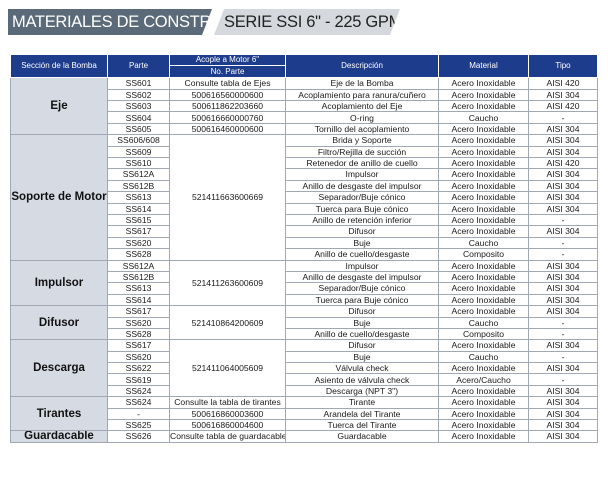 This screenshot has width=608, height=489. I want to click on description-cell: Arandela del Tirante, so click(362, 414).